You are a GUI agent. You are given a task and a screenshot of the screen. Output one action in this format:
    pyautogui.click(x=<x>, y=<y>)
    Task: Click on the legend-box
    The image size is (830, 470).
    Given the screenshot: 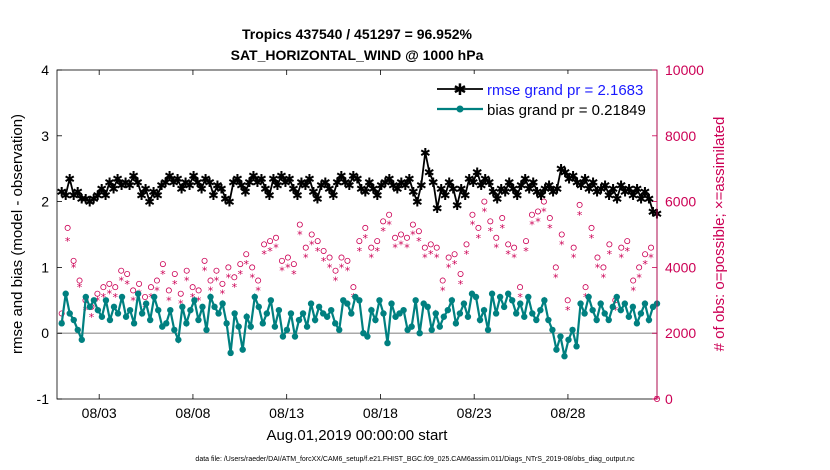 What is the action you would take?
    pyautogui.click(x=543, y=97)
    